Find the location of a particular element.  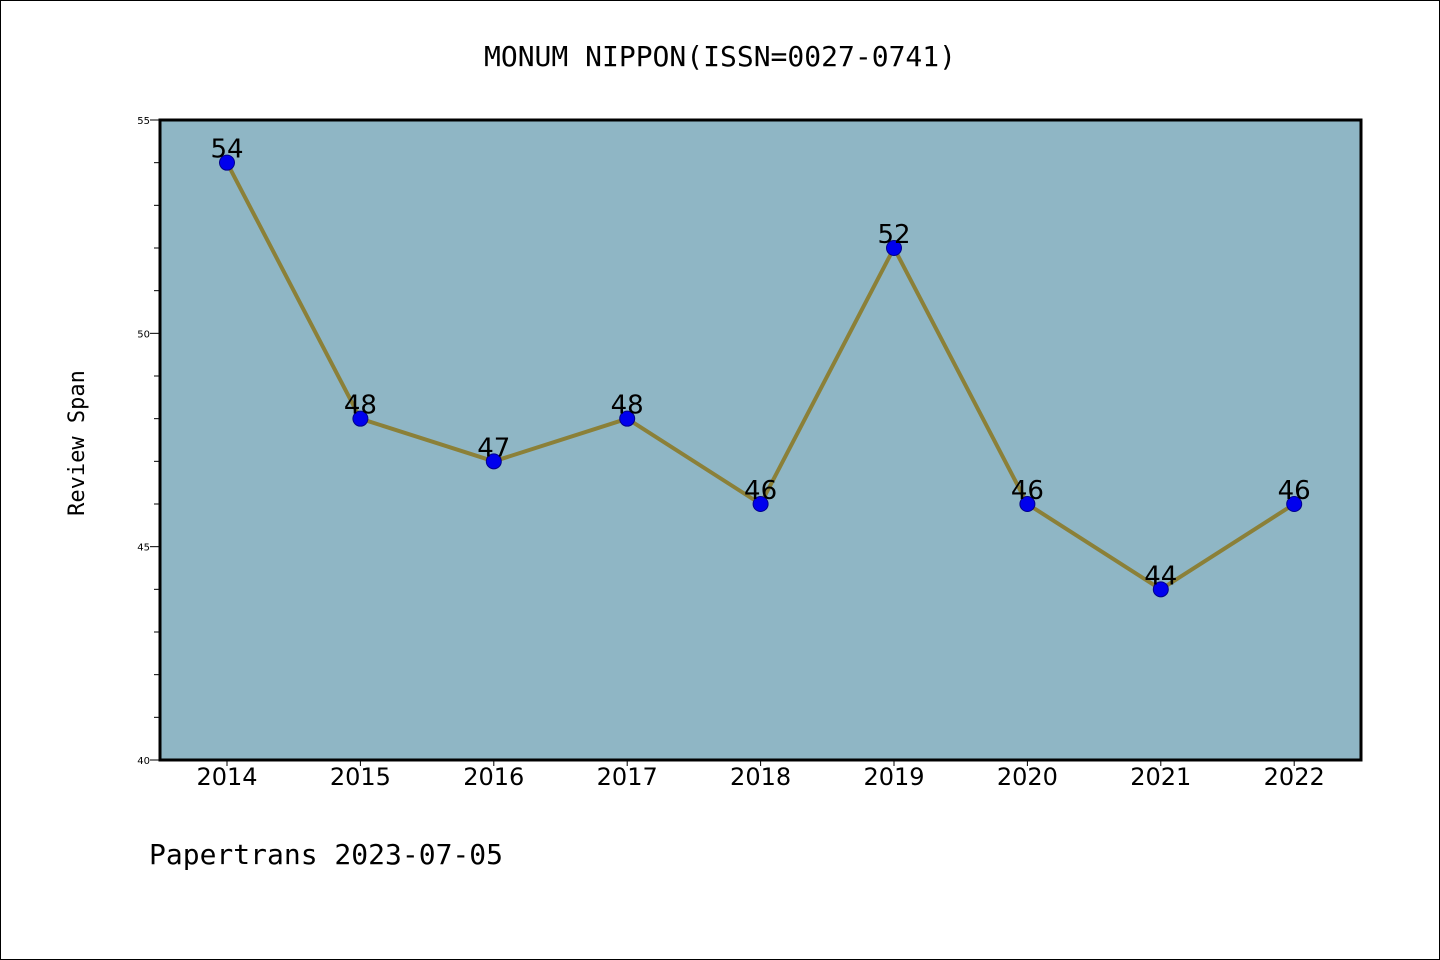

x-axis: 2014 2015 2016 2017 2018 2019 2020 2021 2022 is located at coordinates (760, 775).